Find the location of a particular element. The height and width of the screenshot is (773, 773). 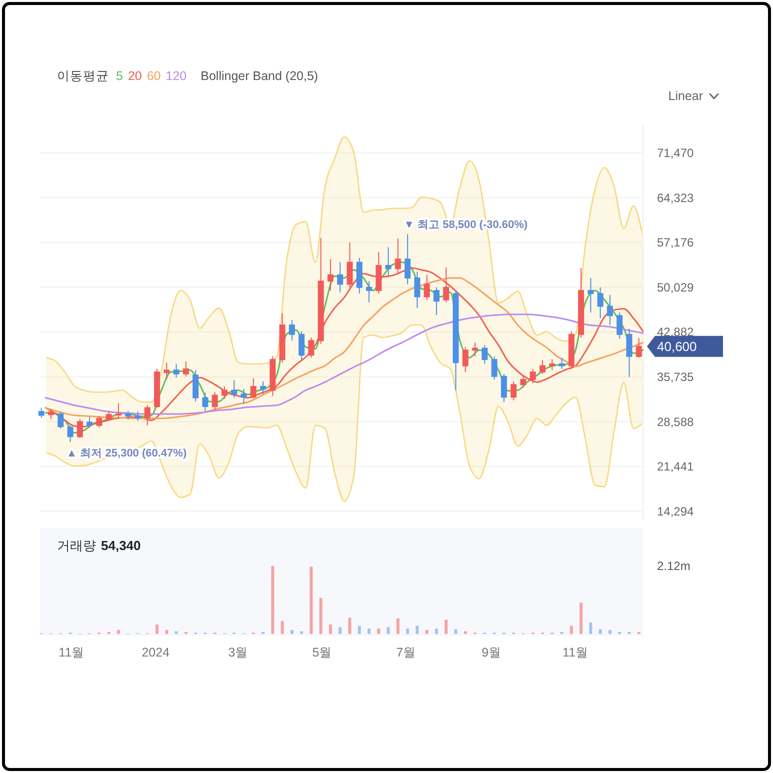

x-tick-label: 9월 is located at coordinates (492, 652).